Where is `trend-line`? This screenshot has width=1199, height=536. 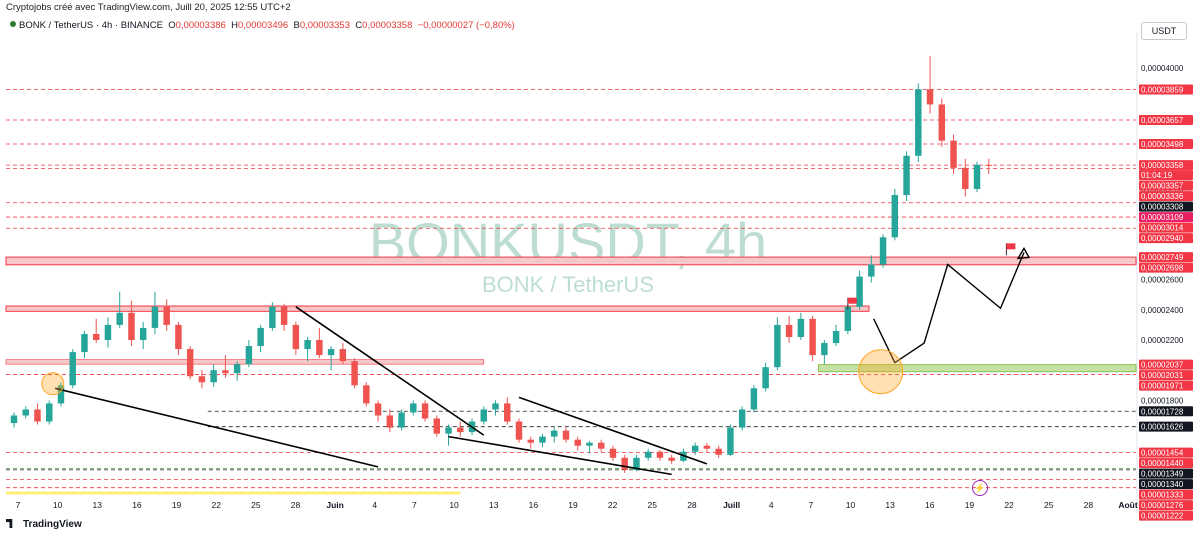
trend-line is located at coordinates (216, 427).